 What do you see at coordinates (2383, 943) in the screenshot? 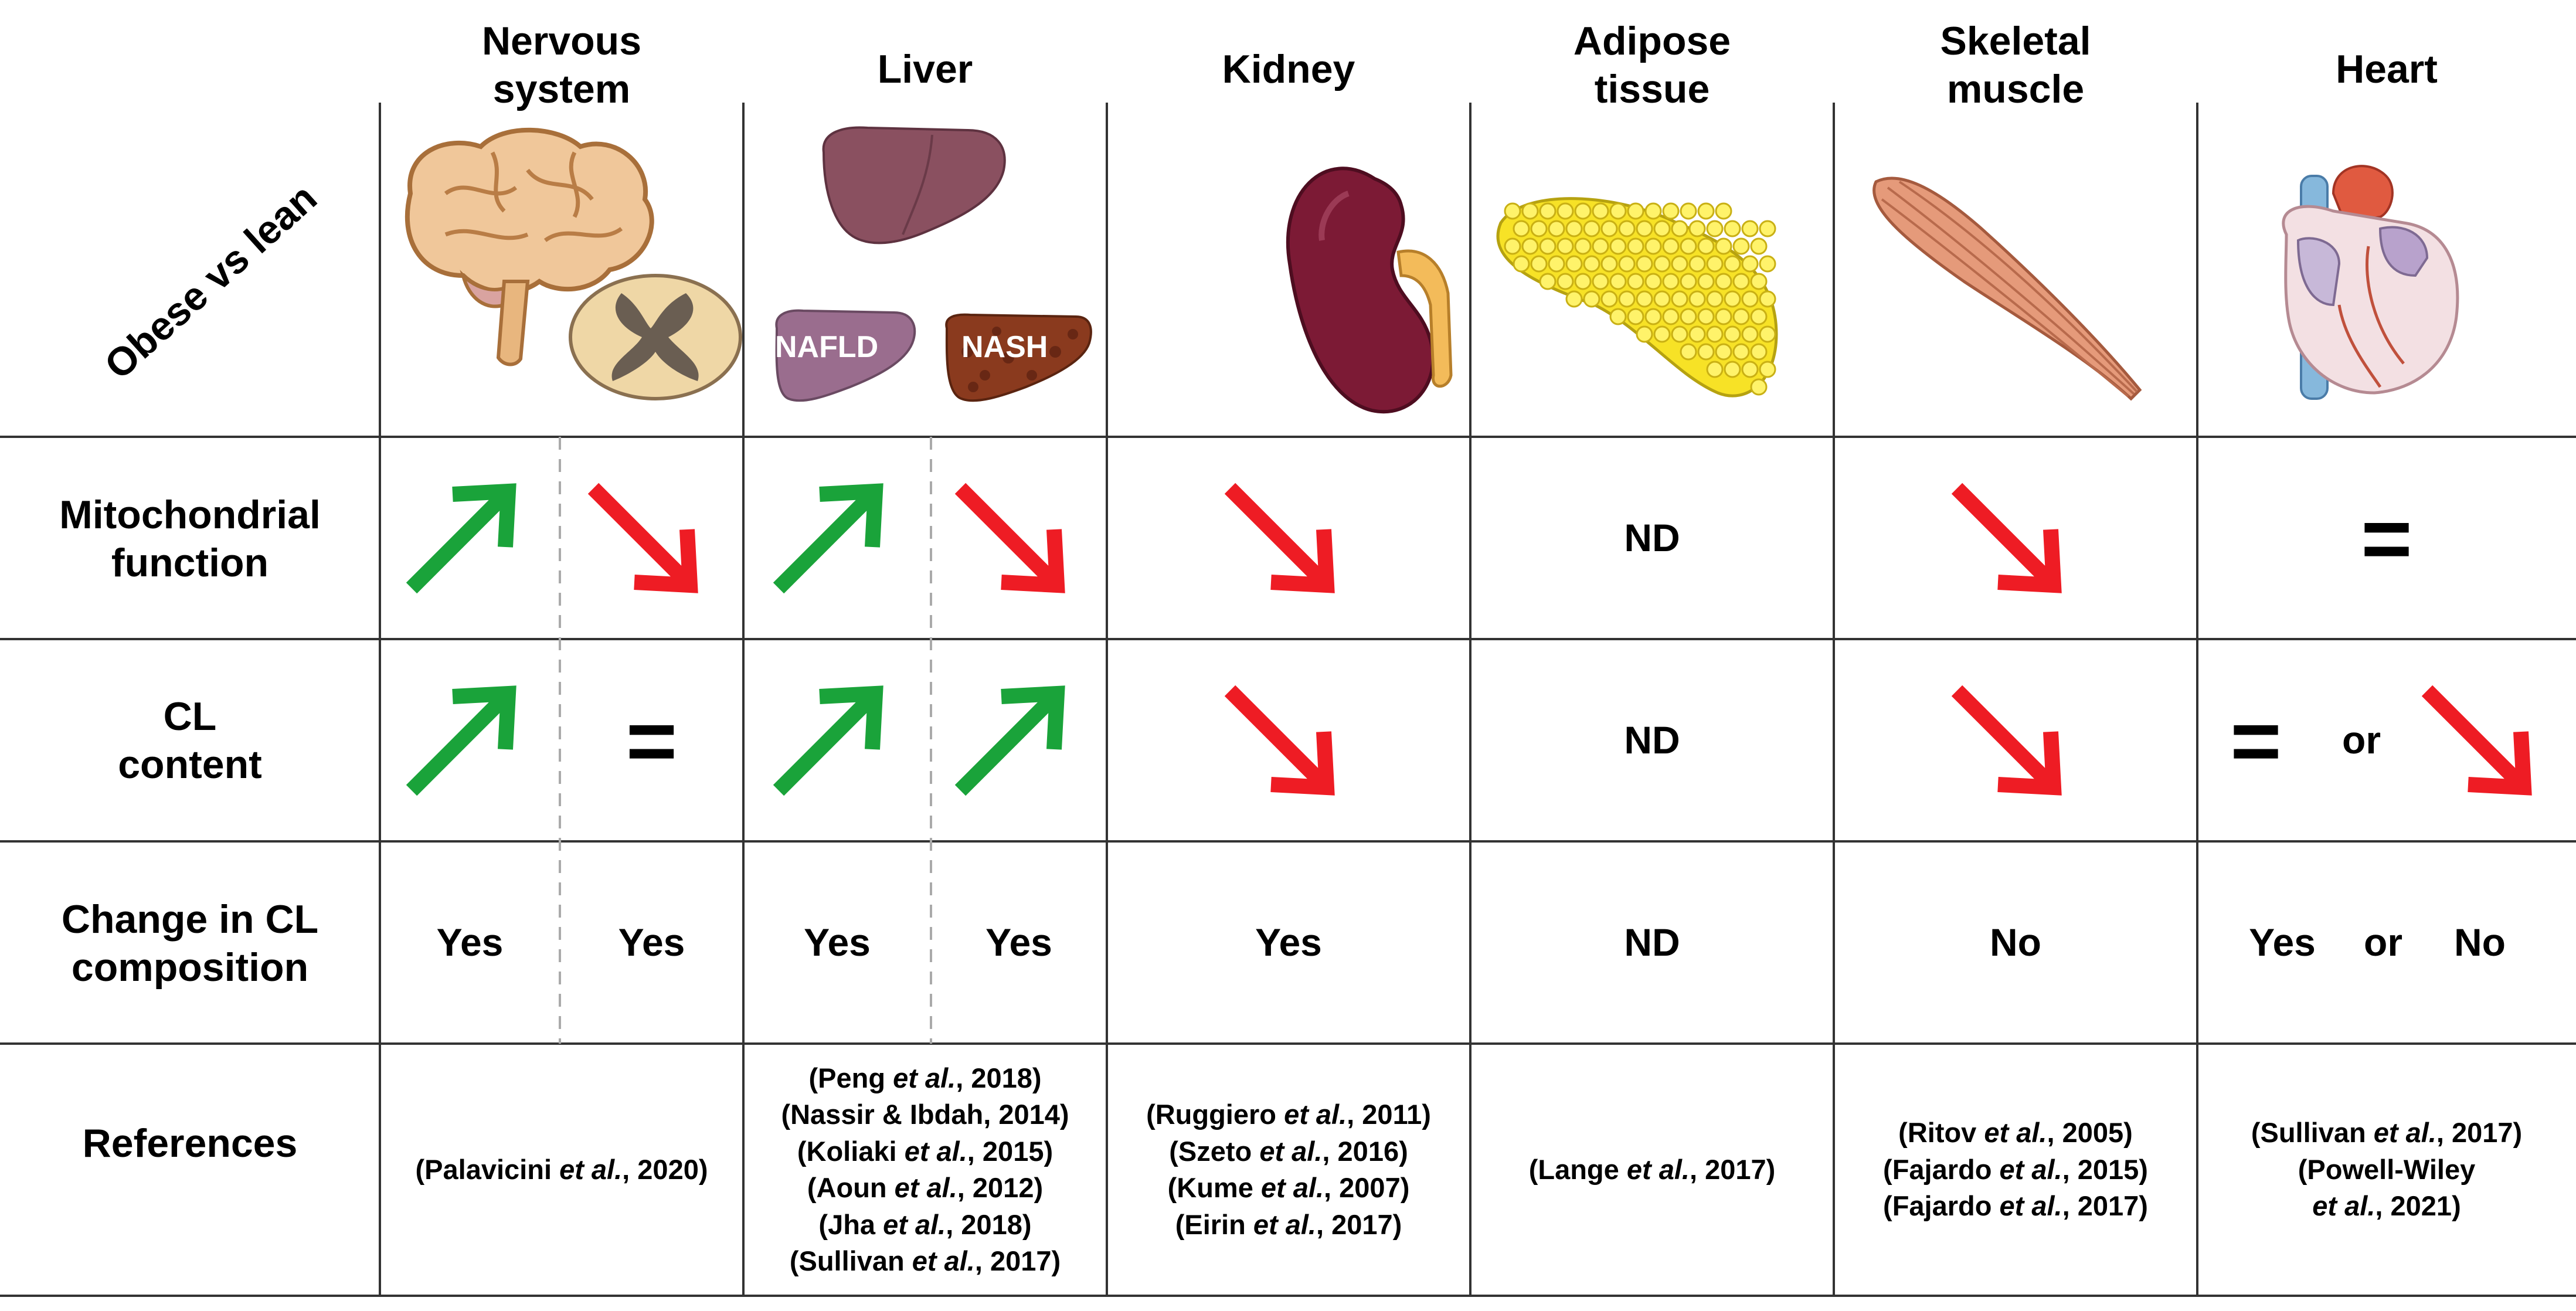
I see `cell-comp-heart-or: or` at bounding box center [2383, 943].